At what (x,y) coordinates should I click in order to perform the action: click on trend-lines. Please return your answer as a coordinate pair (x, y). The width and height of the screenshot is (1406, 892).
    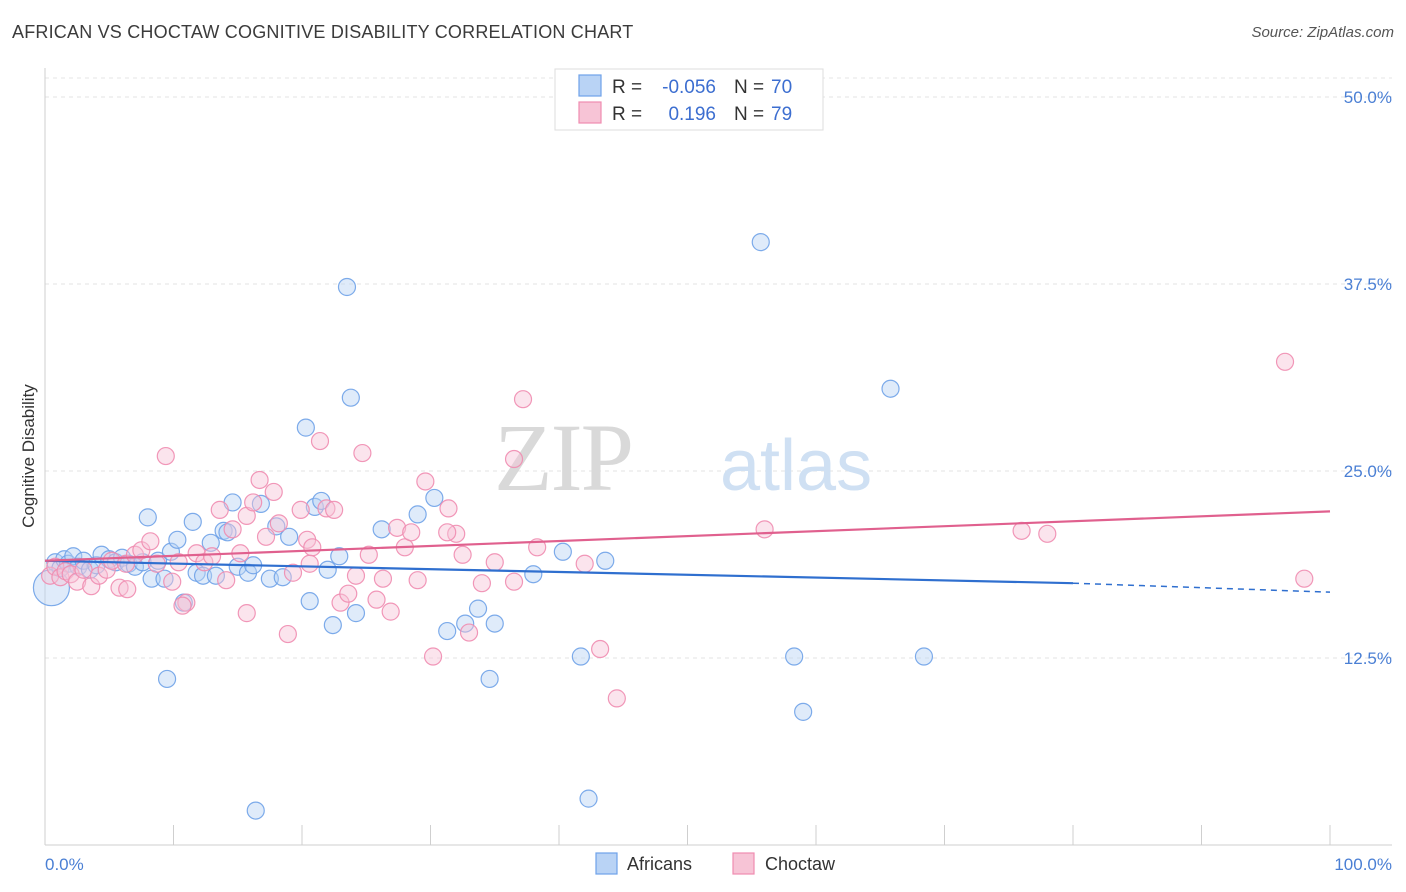
    Looking at the image, I should click on (687, 551).